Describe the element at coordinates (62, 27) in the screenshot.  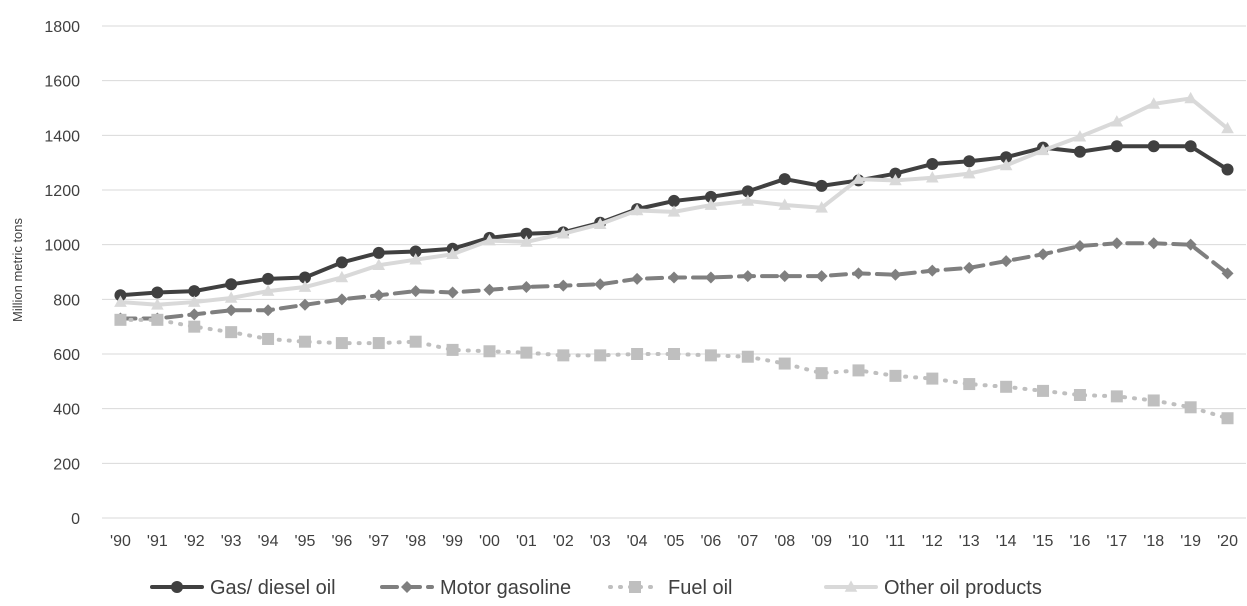
I see `y-tick-label: 1800` at that location.